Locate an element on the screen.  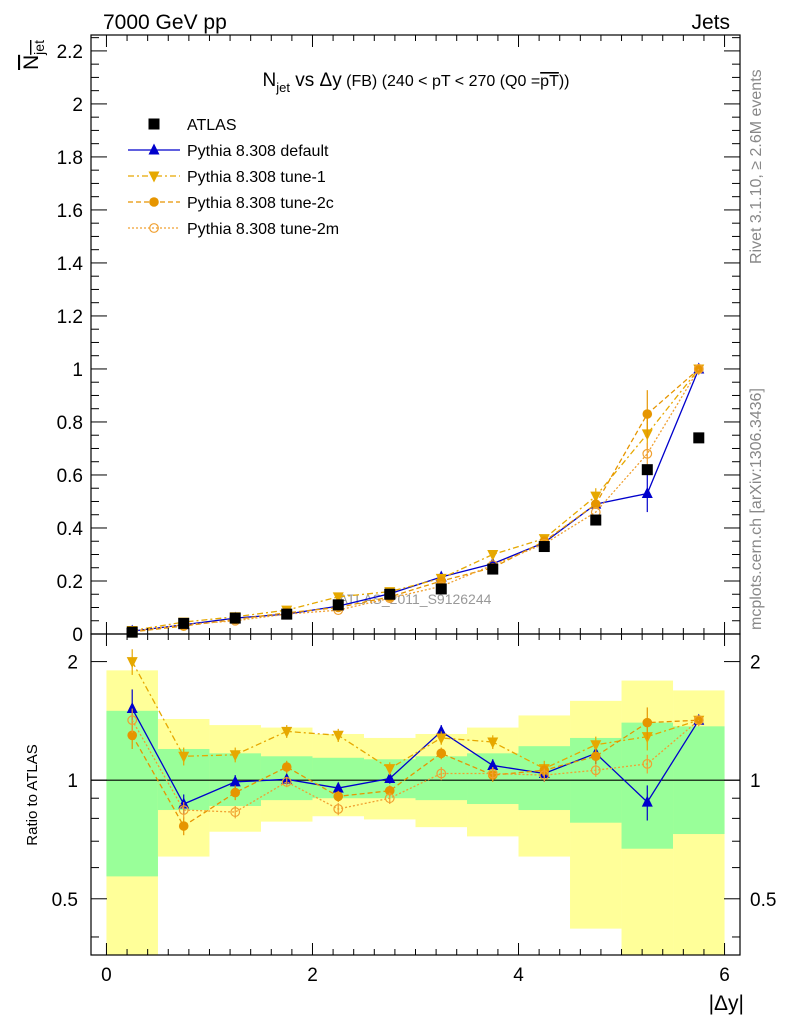
legend-label-atlas: ATLAS is located at coordinates (212, 125).